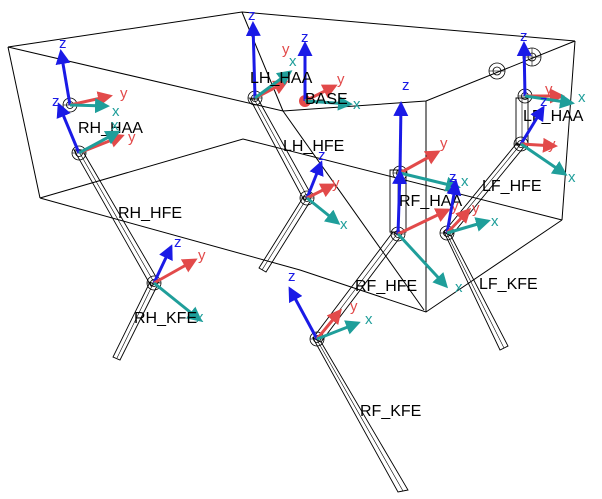 This screenshot has height=499, width=602. Describe the element at coordinates (497, 71) in the screenshot. I see `sphere-mid` at that location.